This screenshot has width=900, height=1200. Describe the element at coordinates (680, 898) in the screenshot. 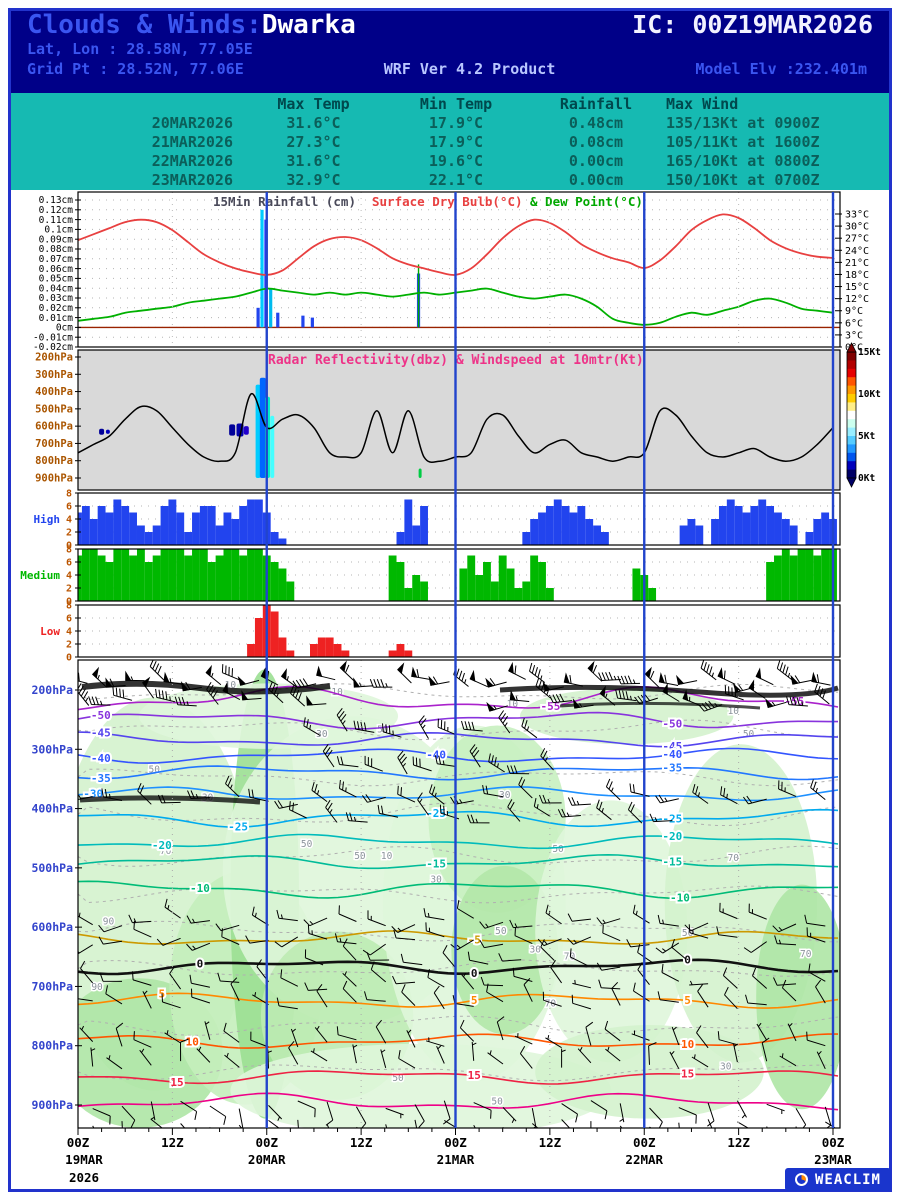

I see `svg-text: -10` at that location.